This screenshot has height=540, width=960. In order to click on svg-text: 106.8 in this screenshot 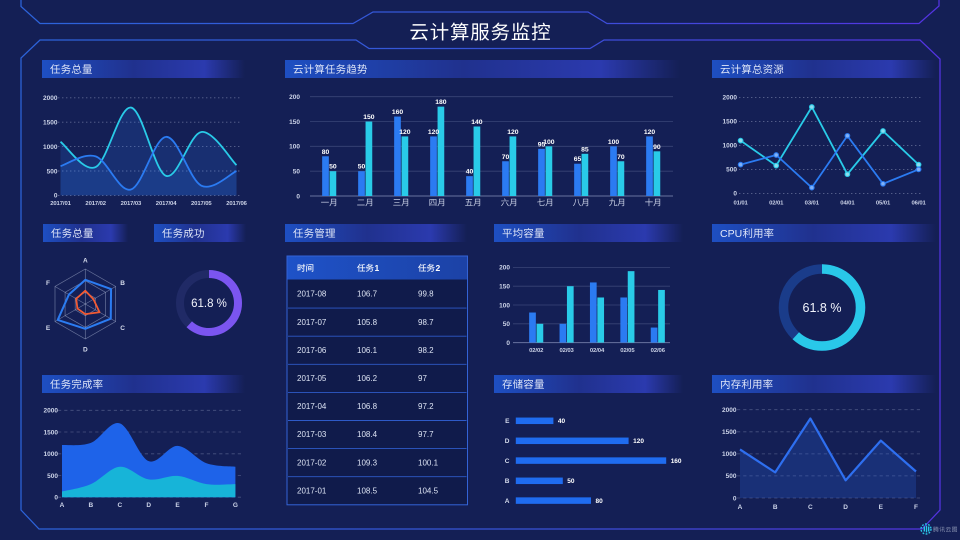, I will do `click(367, 406)`.